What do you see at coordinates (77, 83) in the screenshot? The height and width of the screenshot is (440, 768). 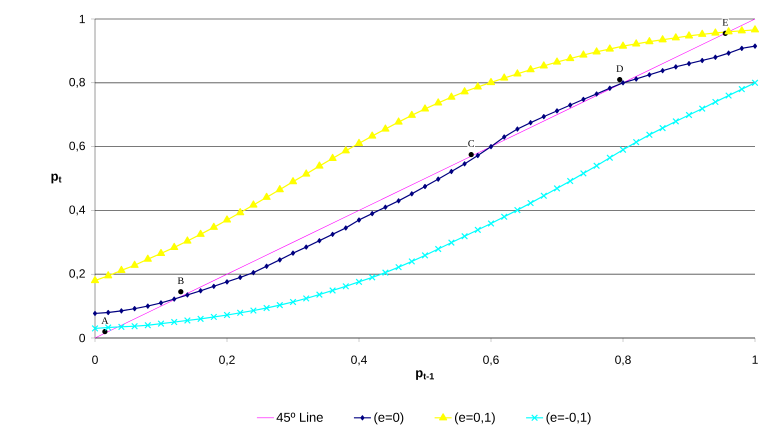 I see `y-tick-label: 0,8` at bounding box center [77, 83].